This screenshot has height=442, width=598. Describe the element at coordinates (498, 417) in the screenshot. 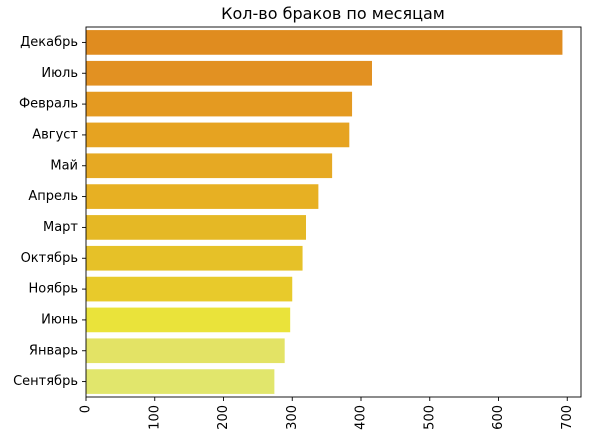

I see `x-tick-label: 600` at that location.